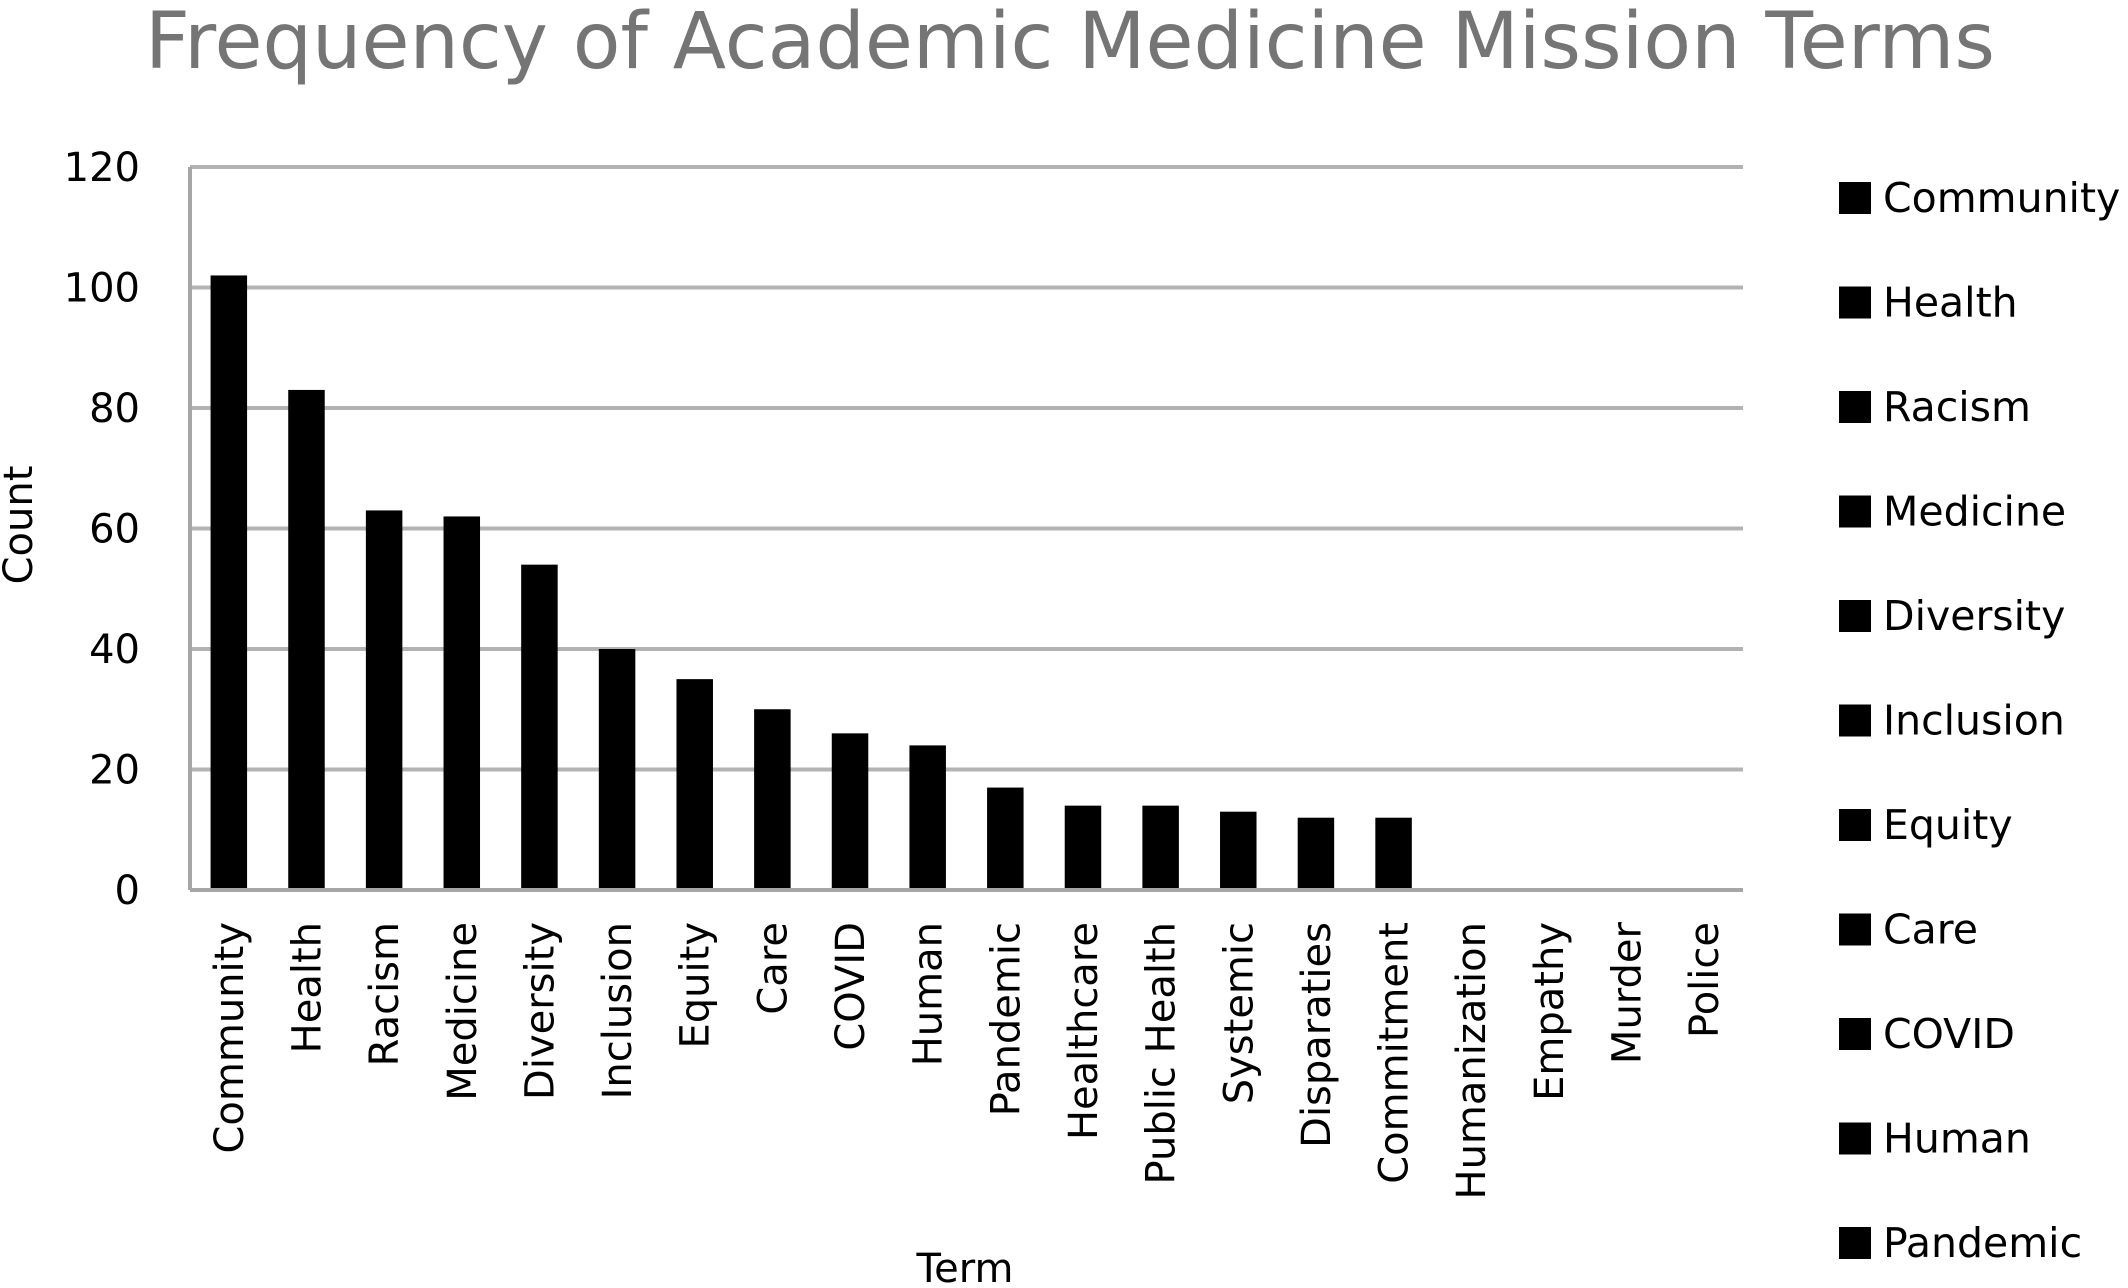 The image size is (2128, 1288). I want to click on y-tick-label: 40, so click(114, 650).